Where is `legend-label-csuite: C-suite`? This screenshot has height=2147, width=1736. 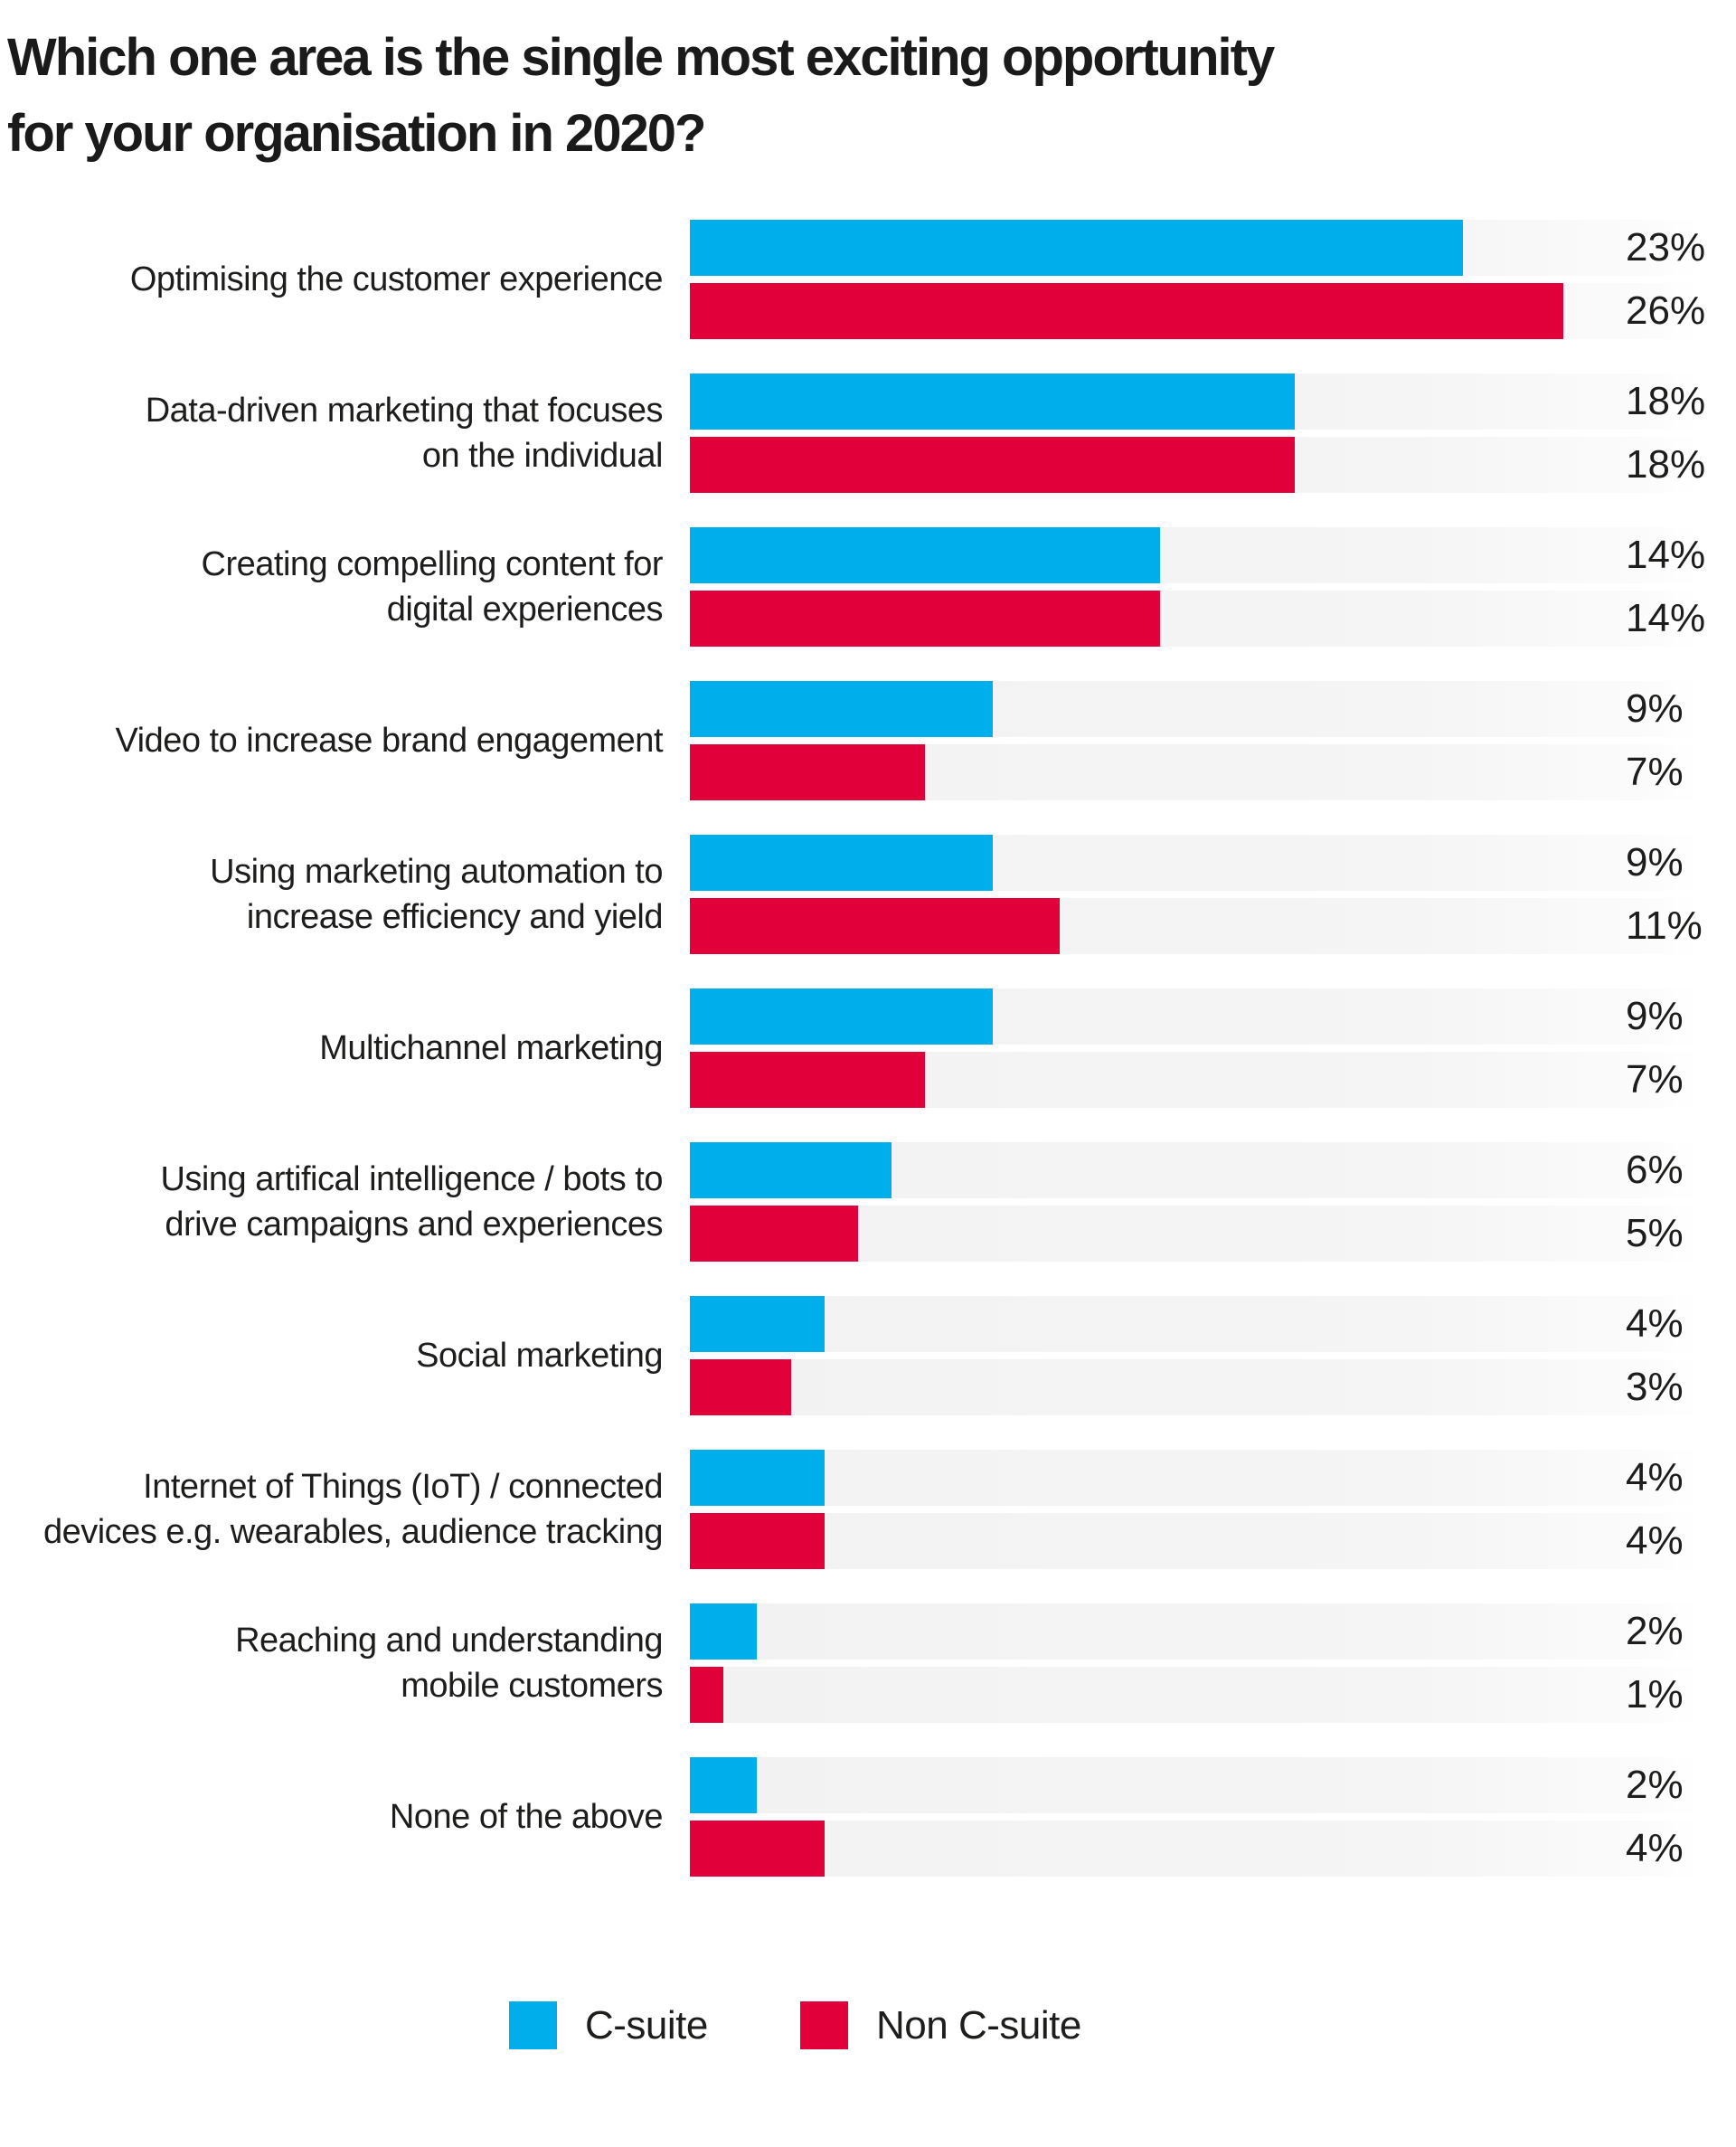 legend-label-csuite: C-suite is located at coordinates (646, 2025).